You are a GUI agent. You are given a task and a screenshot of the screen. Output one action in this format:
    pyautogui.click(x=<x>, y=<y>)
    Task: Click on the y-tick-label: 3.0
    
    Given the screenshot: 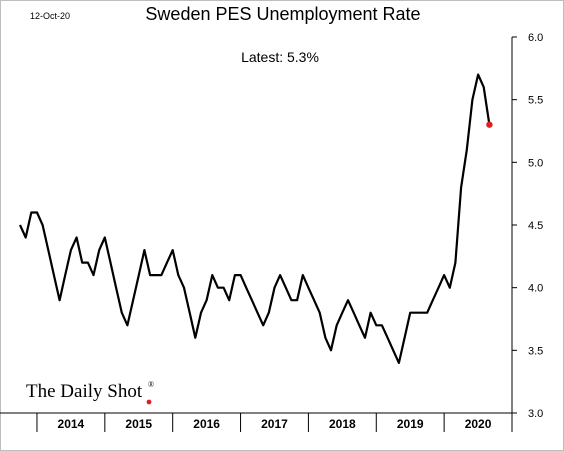 What is the action you would take?
    pyautogui.click(x=535, y=414)
    